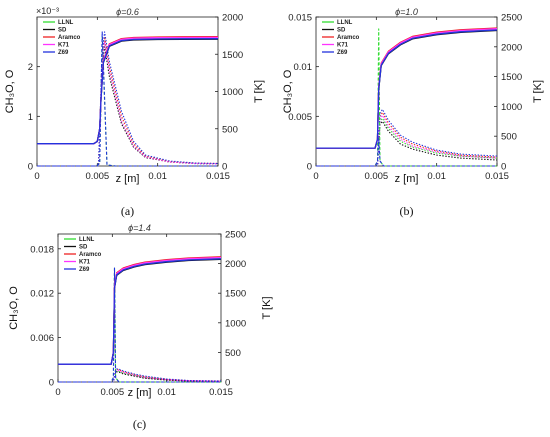 The image size is (550, 437). What do you see at coordinates (407, 211) in the screenshot?
I see `panel-label: (b)` at bounding box center [407, 211].